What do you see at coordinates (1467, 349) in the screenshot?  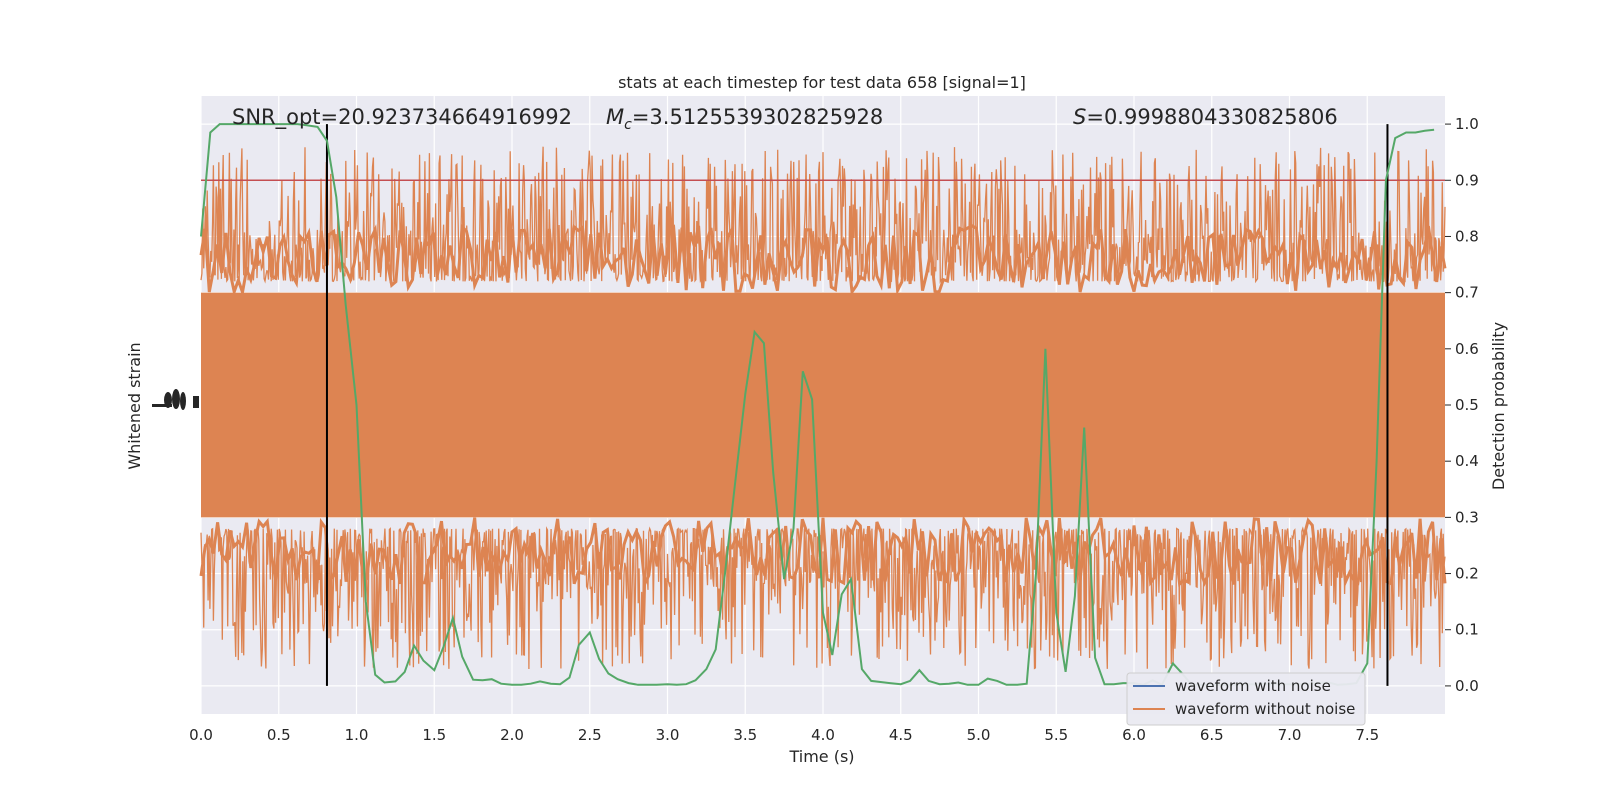 I see `y-tick-label: 0.6` at bounding box center [1467, 349].